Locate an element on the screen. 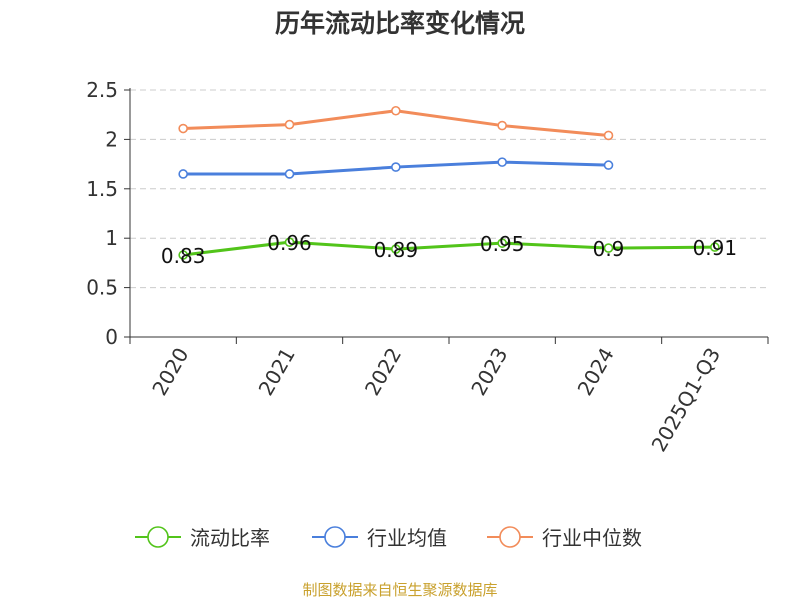  data-label: 0.91 is located at coordinates (715, 248).